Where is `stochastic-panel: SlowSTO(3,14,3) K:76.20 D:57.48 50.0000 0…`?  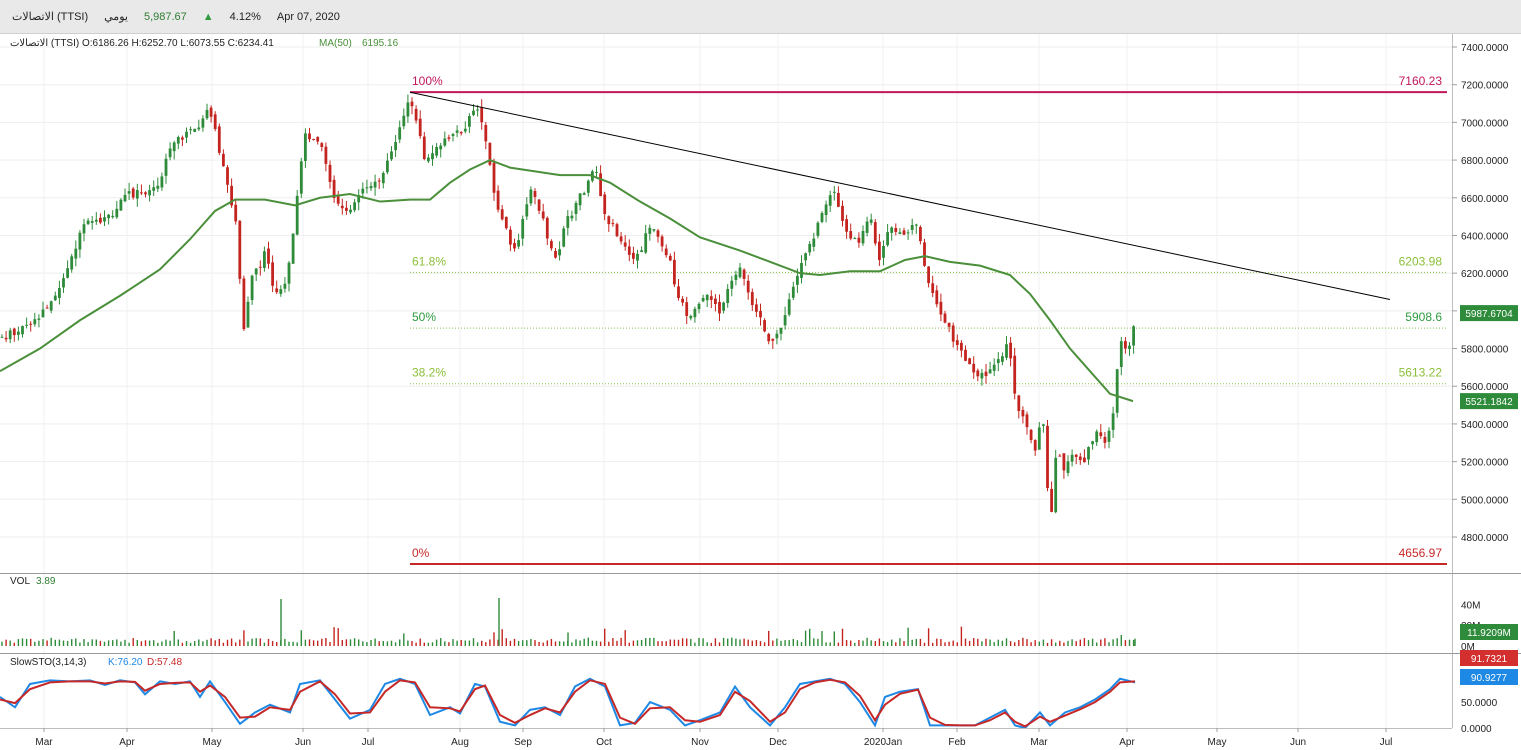
stochastic-panel: SlowSTO(3,14,3) K:76.20 D:57.48 50.0000 0… is located at coordinates (760, 692).